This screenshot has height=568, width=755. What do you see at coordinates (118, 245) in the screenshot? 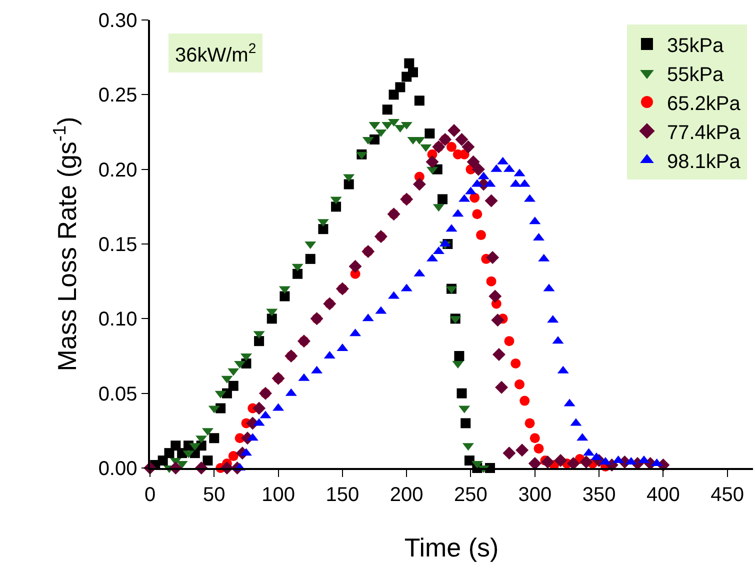
I see `y-tick-label: 0.15` at bounding box center [118, 245].